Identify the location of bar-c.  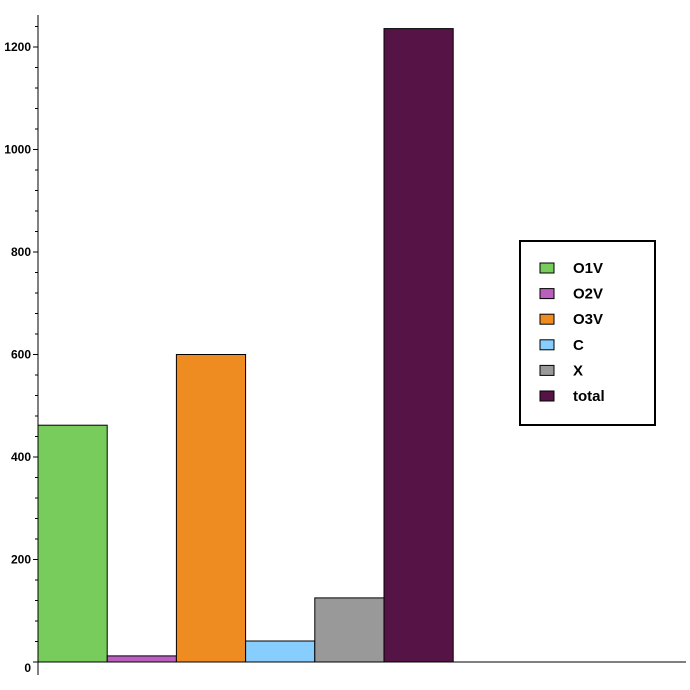
(280, 651).